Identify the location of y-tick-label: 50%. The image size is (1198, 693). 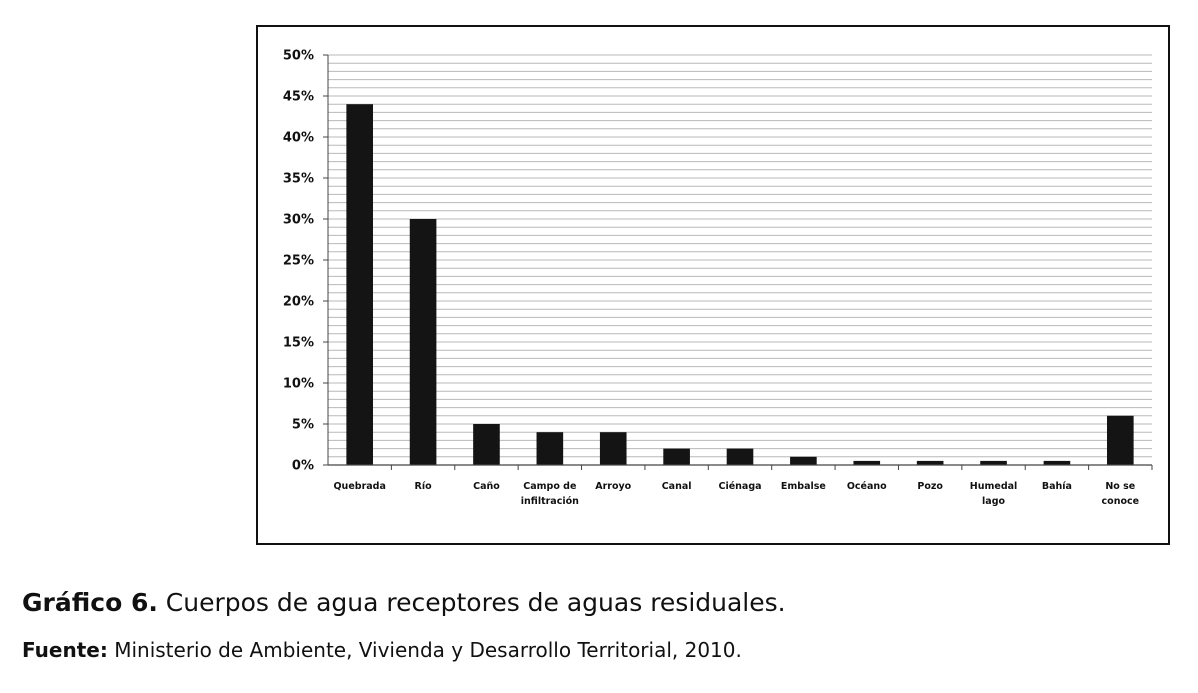
(298, 56).